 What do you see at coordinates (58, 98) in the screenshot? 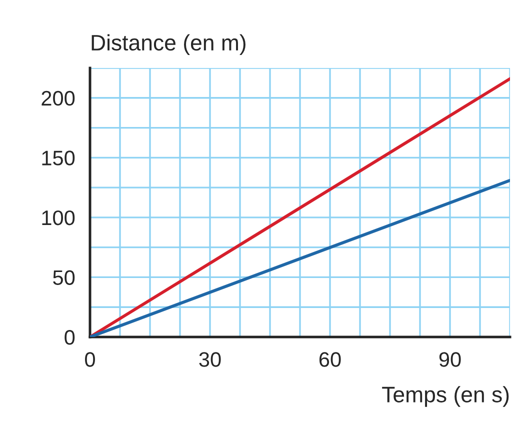
I see `y-tick-label: 200` at bounding box center [58, 98].